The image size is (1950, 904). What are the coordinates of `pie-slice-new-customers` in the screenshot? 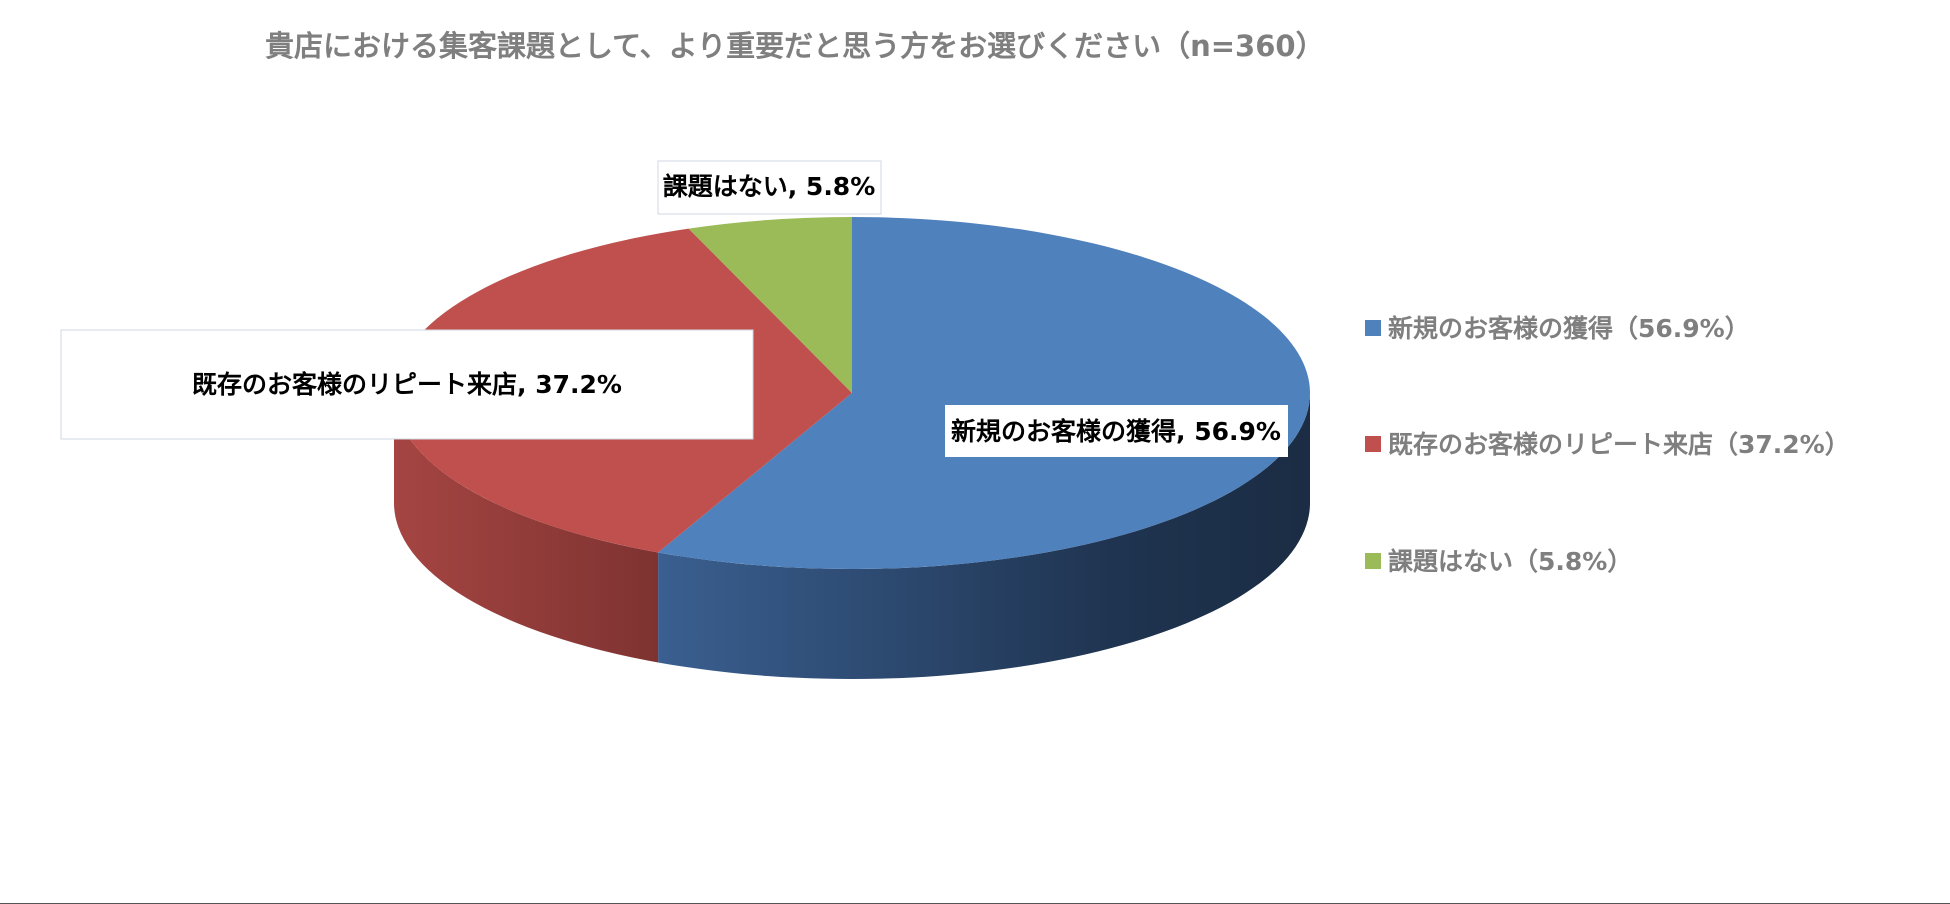 It's located at (984, 393).